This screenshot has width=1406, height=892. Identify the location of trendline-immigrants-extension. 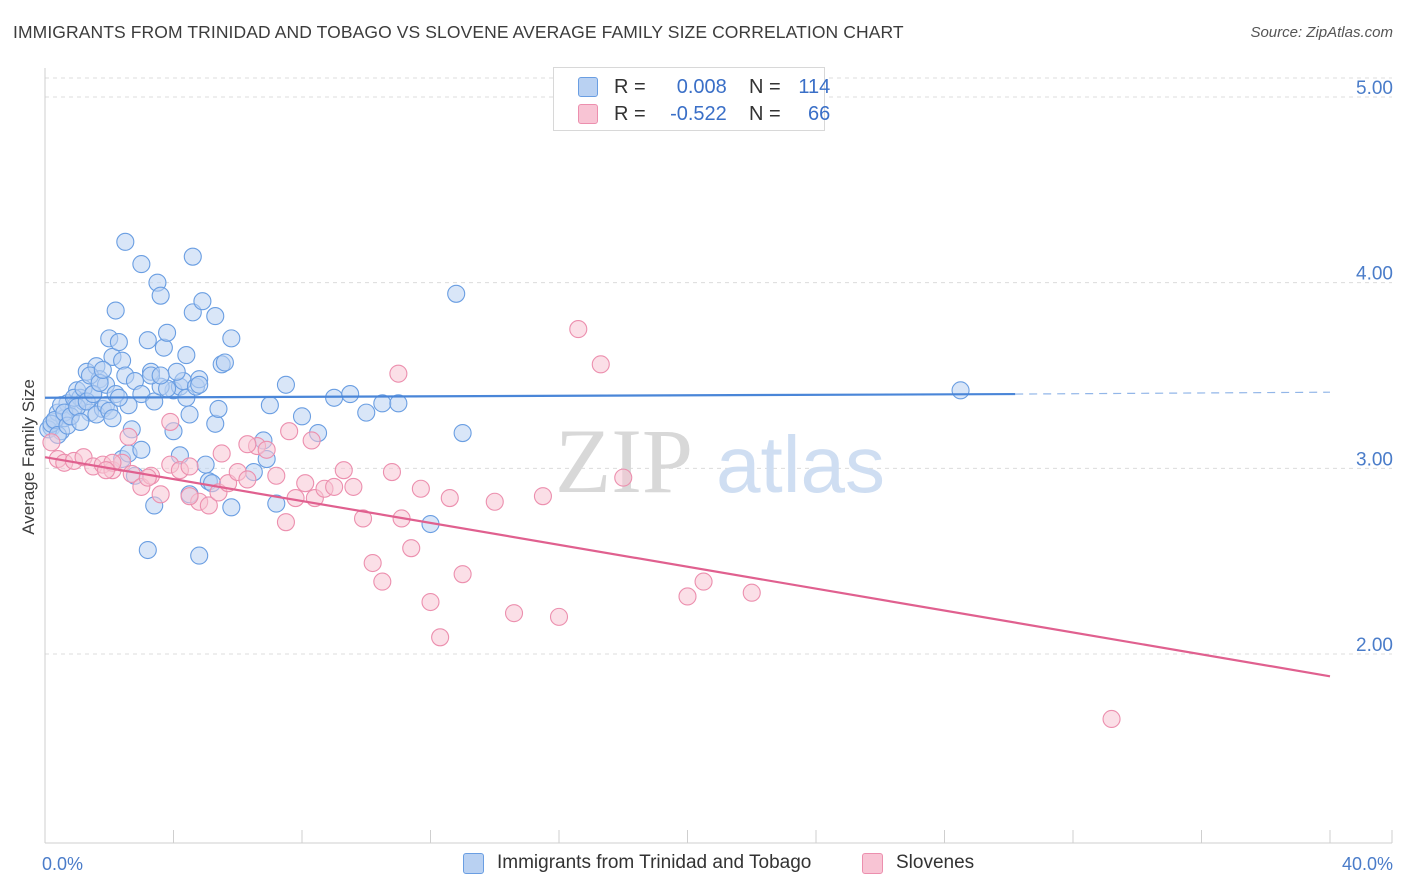
(1173, 393).